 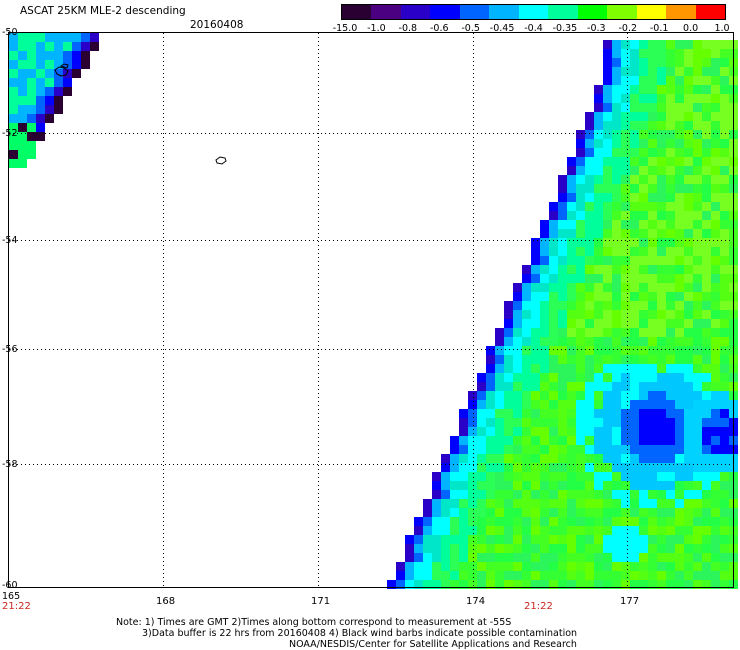 I want to click on time-label-left: 21:22, so click(x=16, y=606).